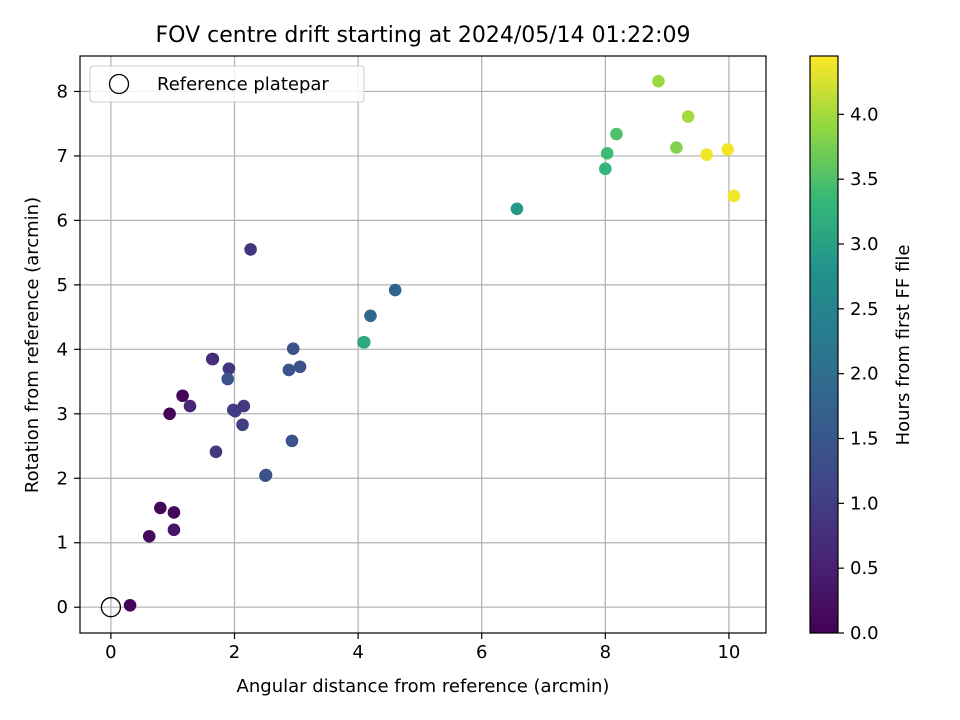 This screenshot has width=960, height=720. I want to click on colorbar-tick-label: 2.5, so click(864, 309).